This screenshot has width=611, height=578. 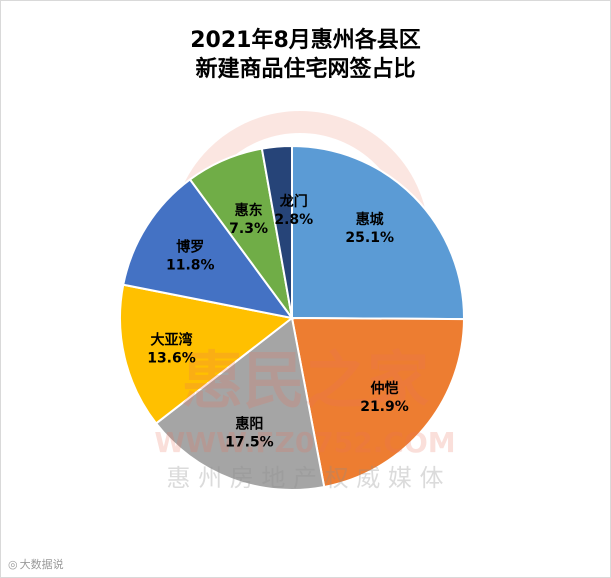 What do you see at coordinates (248, 229) in the screenshot?
I see `slice-value-label: 7.3%` at bounding box center [248, 229].